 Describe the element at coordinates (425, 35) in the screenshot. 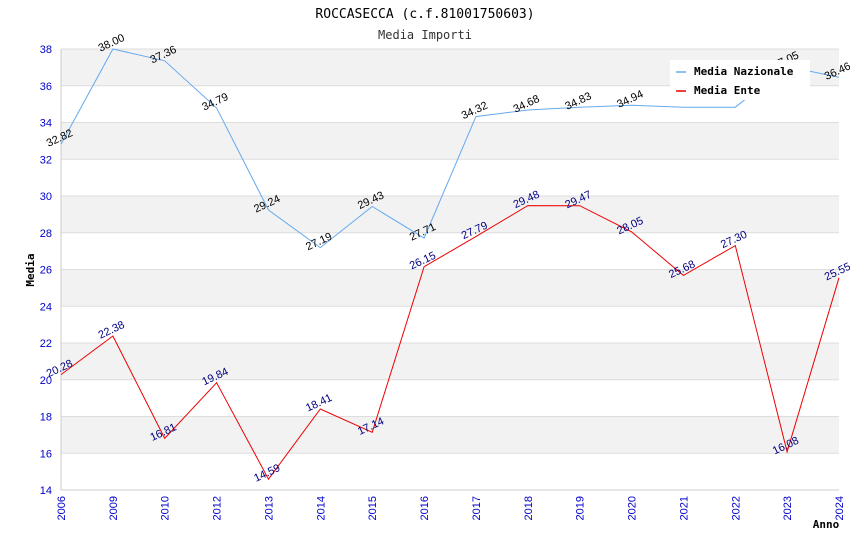

I see `chart-subtitle: Media Importi` at that location.